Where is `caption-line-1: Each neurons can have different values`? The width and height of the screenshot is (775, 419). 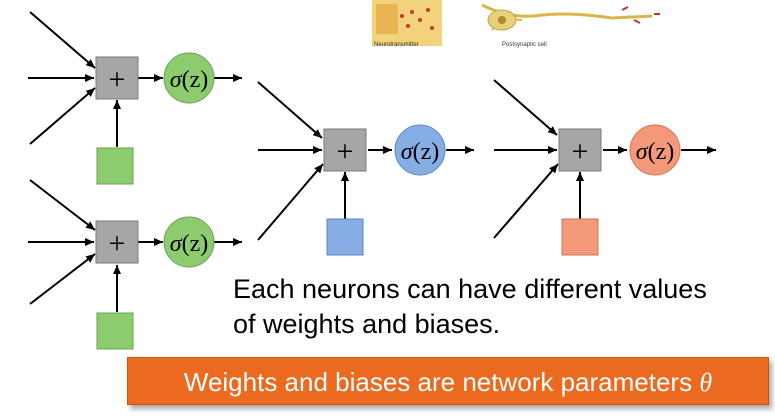
caption-line-1: Each neurons can have different values is located at coordinates (470, 289).